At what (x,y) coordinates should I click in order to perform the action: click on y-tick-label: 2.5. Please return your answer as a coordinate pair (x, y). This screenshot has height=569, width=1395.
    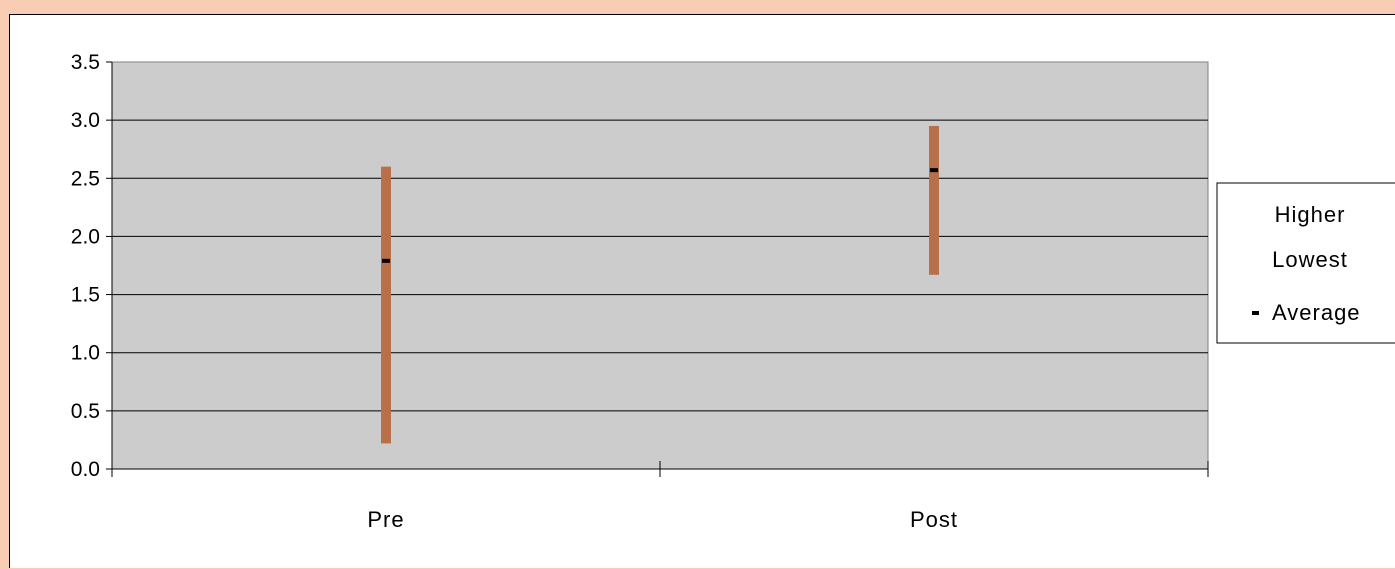
    Looking at the image, I should click on (85, 178).